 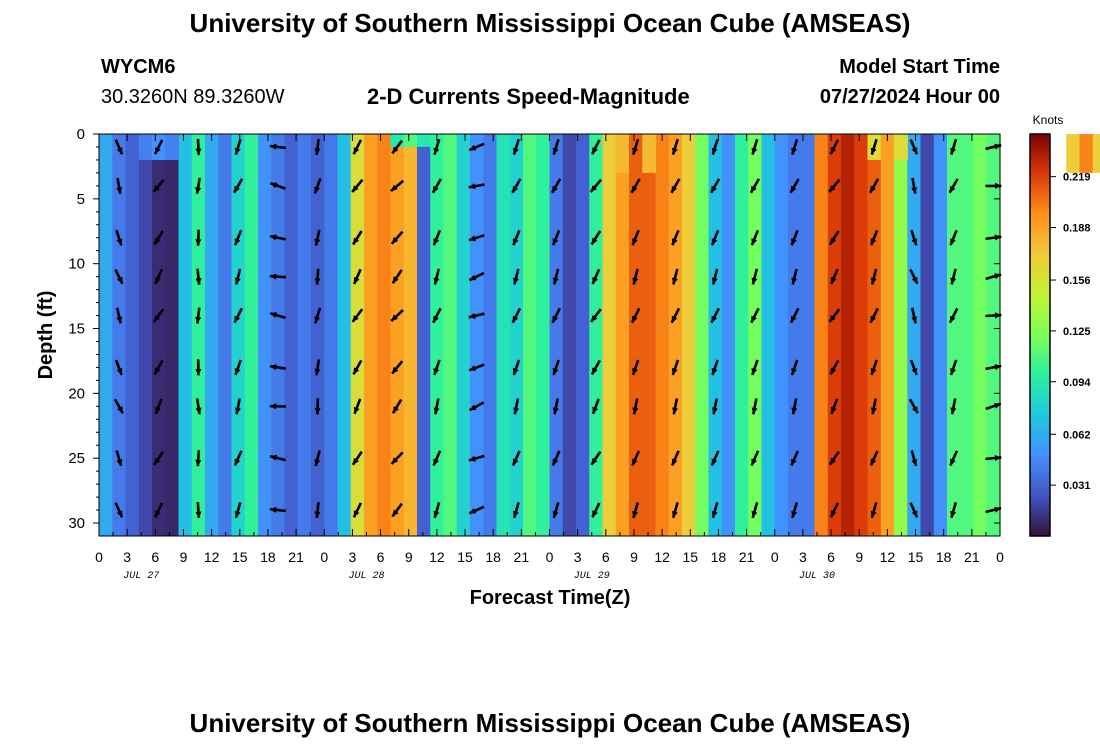 What do you see at coordinates (522, 557) in the screenshot?
I see `x-tick-label-15: 21` at bounding box center [522, 557].